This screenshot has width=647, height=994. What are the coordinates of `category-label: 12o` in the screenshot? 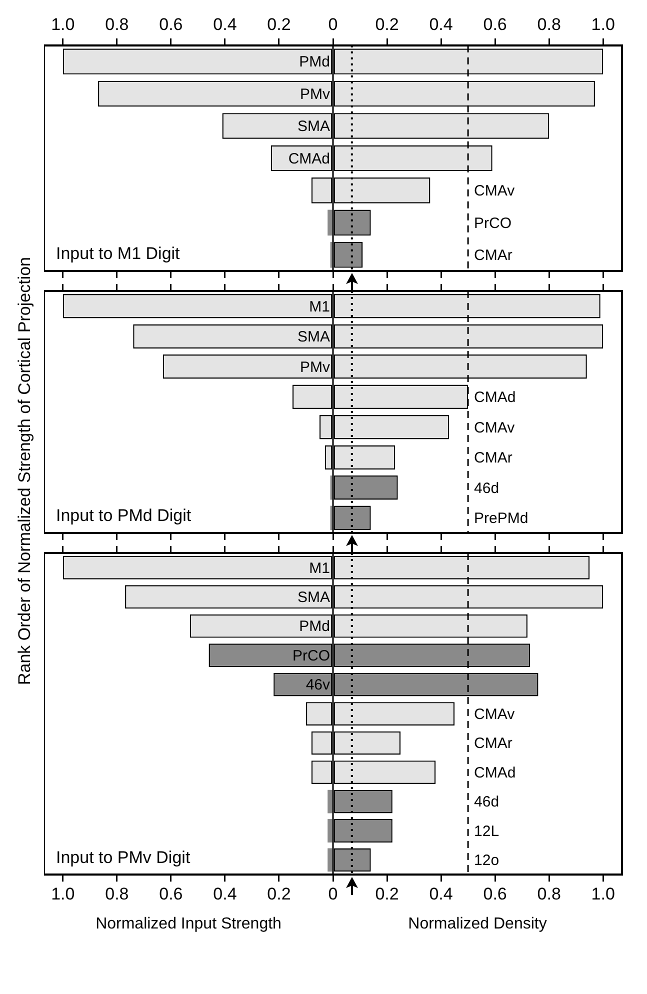 It's located at (487, 861).